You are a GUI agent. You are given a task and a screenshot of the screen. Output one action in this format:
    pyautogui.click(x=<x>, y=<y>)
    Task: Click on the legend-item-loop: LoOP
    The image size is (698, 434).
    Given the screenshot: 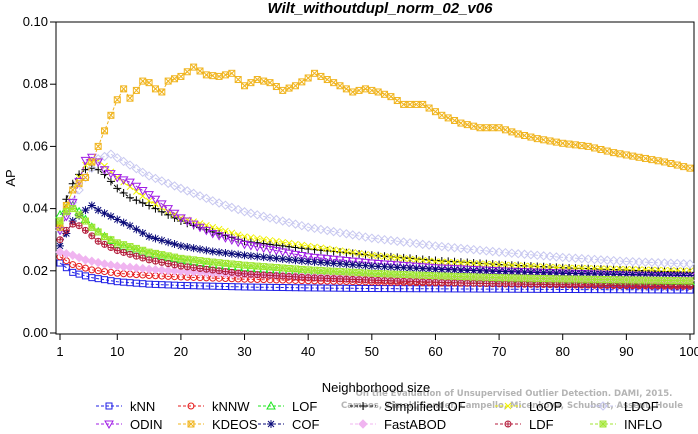 What is the action you would take?
    pyautogui.click(x=528, y=406)
    